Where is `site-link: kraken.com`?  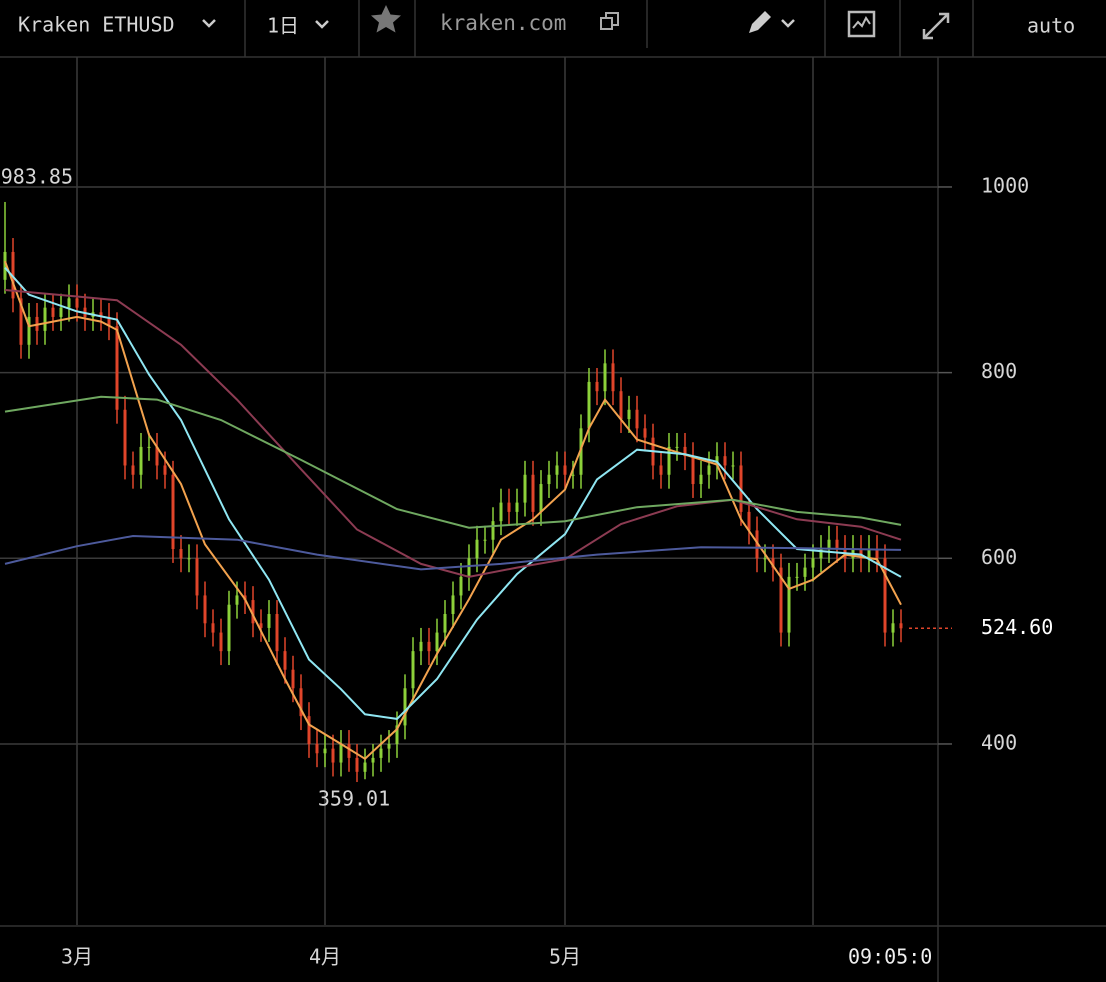
site-link: kraken.com is located at coordinates (529, 23).